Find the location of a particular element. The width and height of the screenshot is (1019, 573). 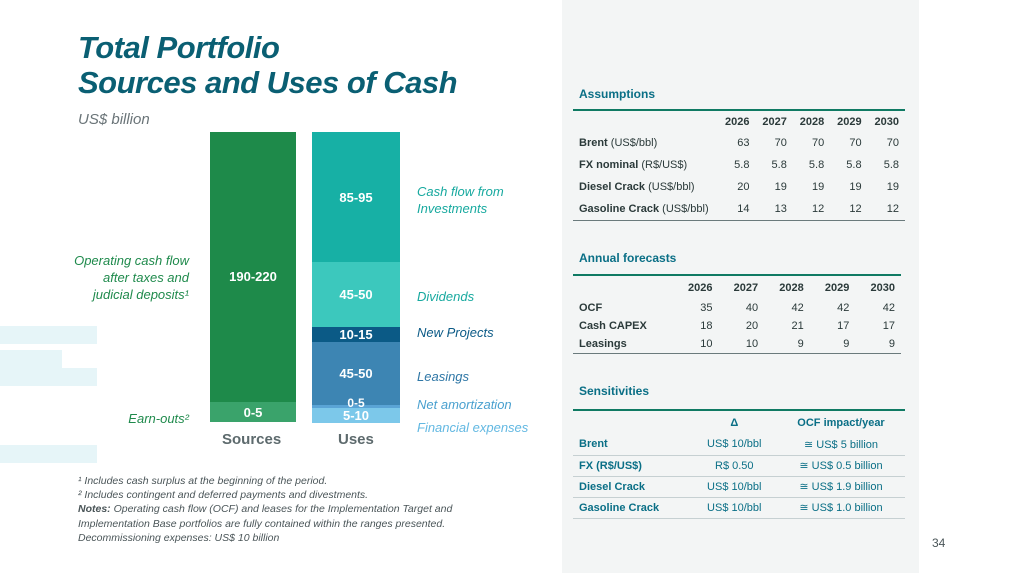

header-delta: Δ is located at coordinates (734, 422).